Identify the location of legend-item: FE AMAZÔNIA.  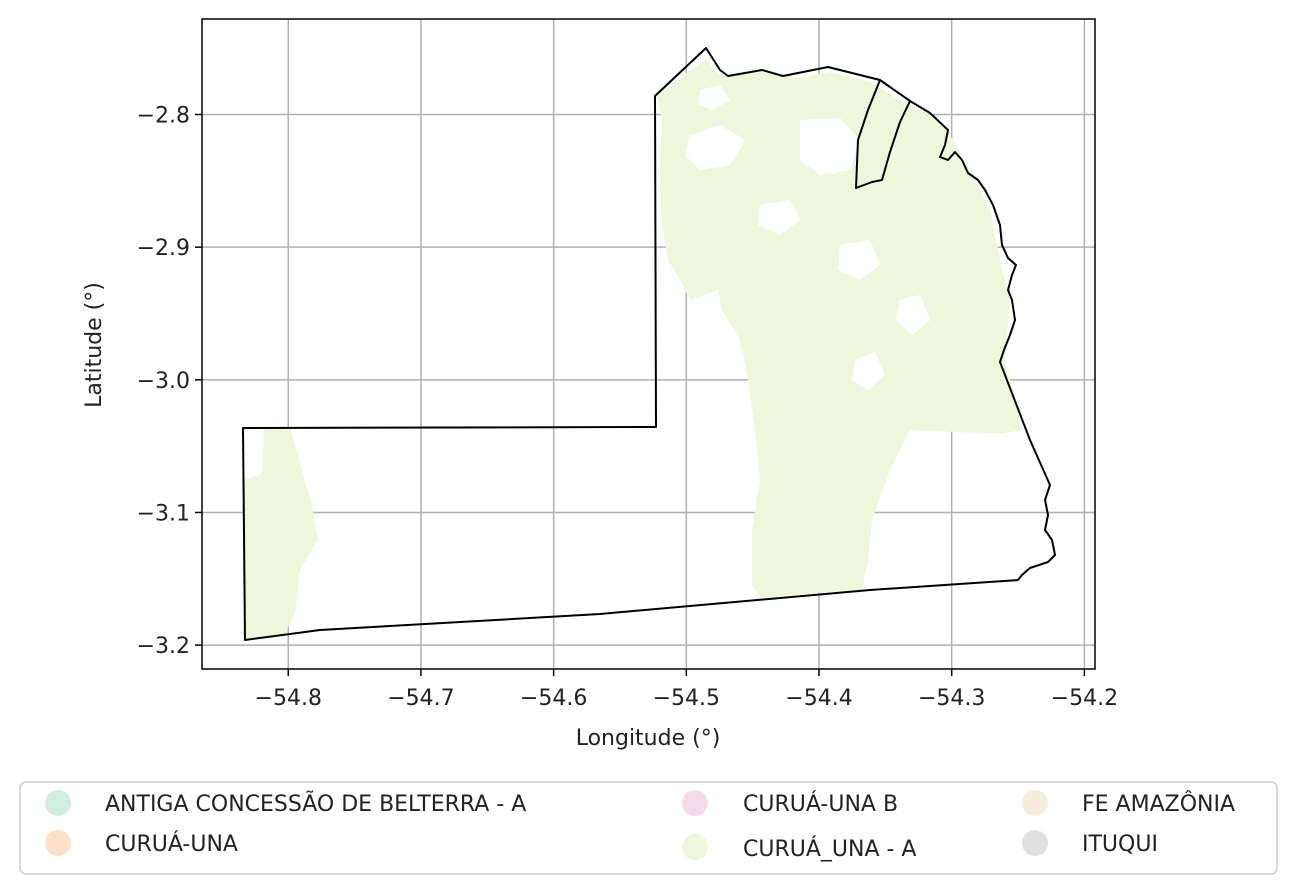
(1128, 803).